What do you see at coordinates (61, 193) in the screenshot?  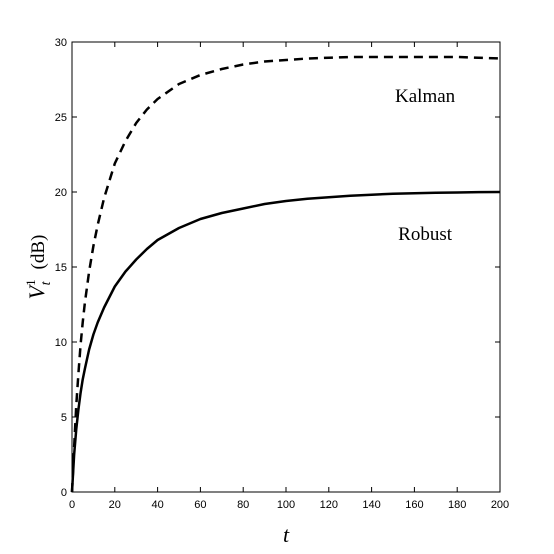 I see `y-tick-label: 20` at bounding box center [61, 193].